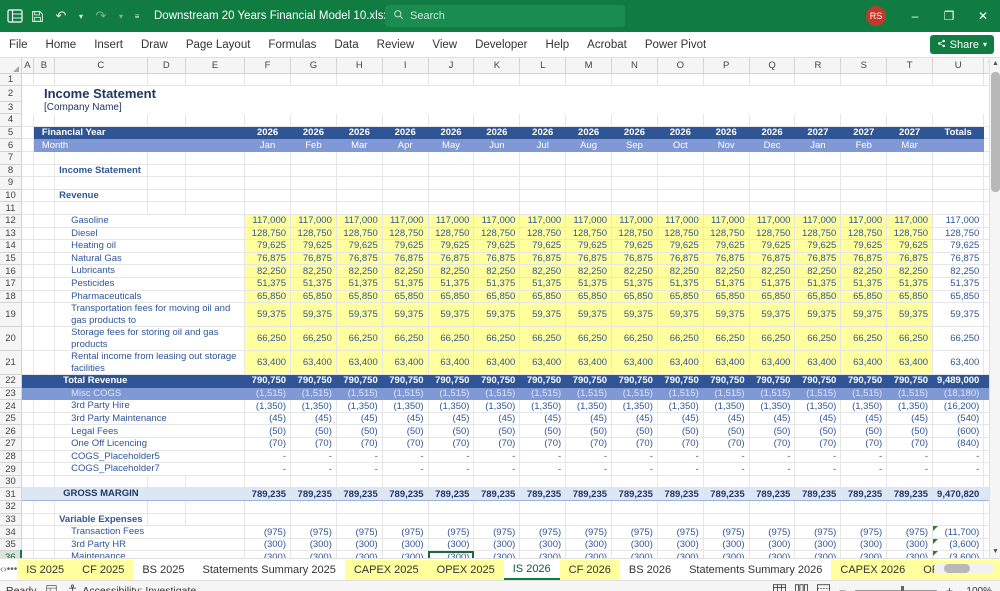  What do you see at coordinates (958, 80) in the screenshot?
I see `cell-U1` at bounding box center [958, 80].